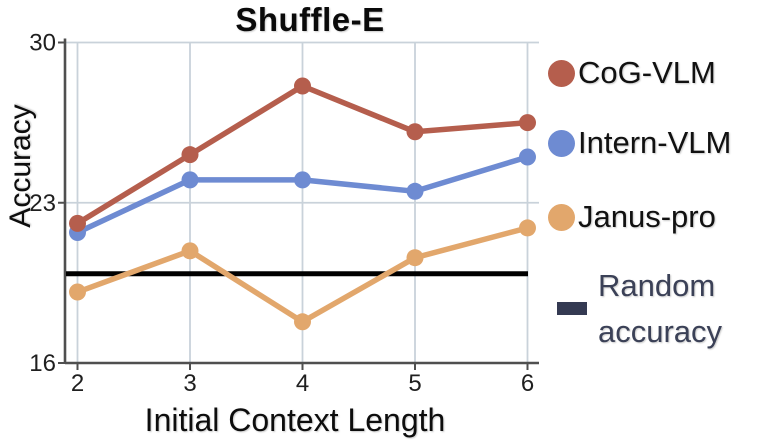  What do you see at coordinates (42, 363) in the screenshot?
I see `y-tick-label: 16` at bounding box center [42, 363].